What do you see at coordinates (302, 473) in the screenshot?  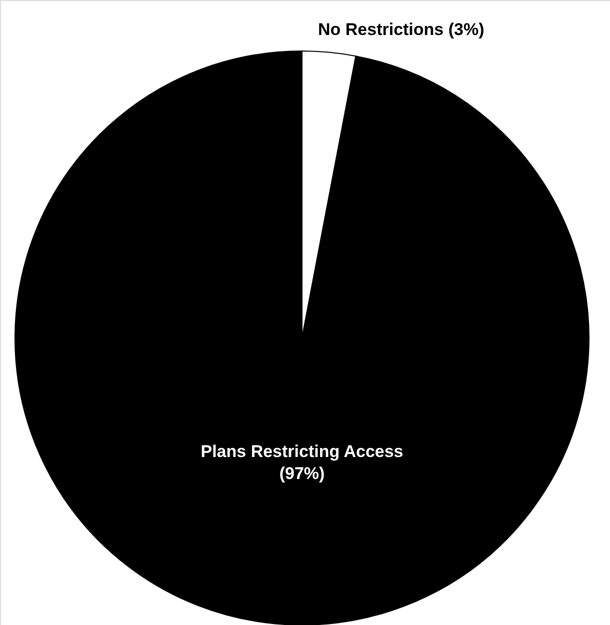 I see `data-label: (97%)` at bounding box center [302, 473].